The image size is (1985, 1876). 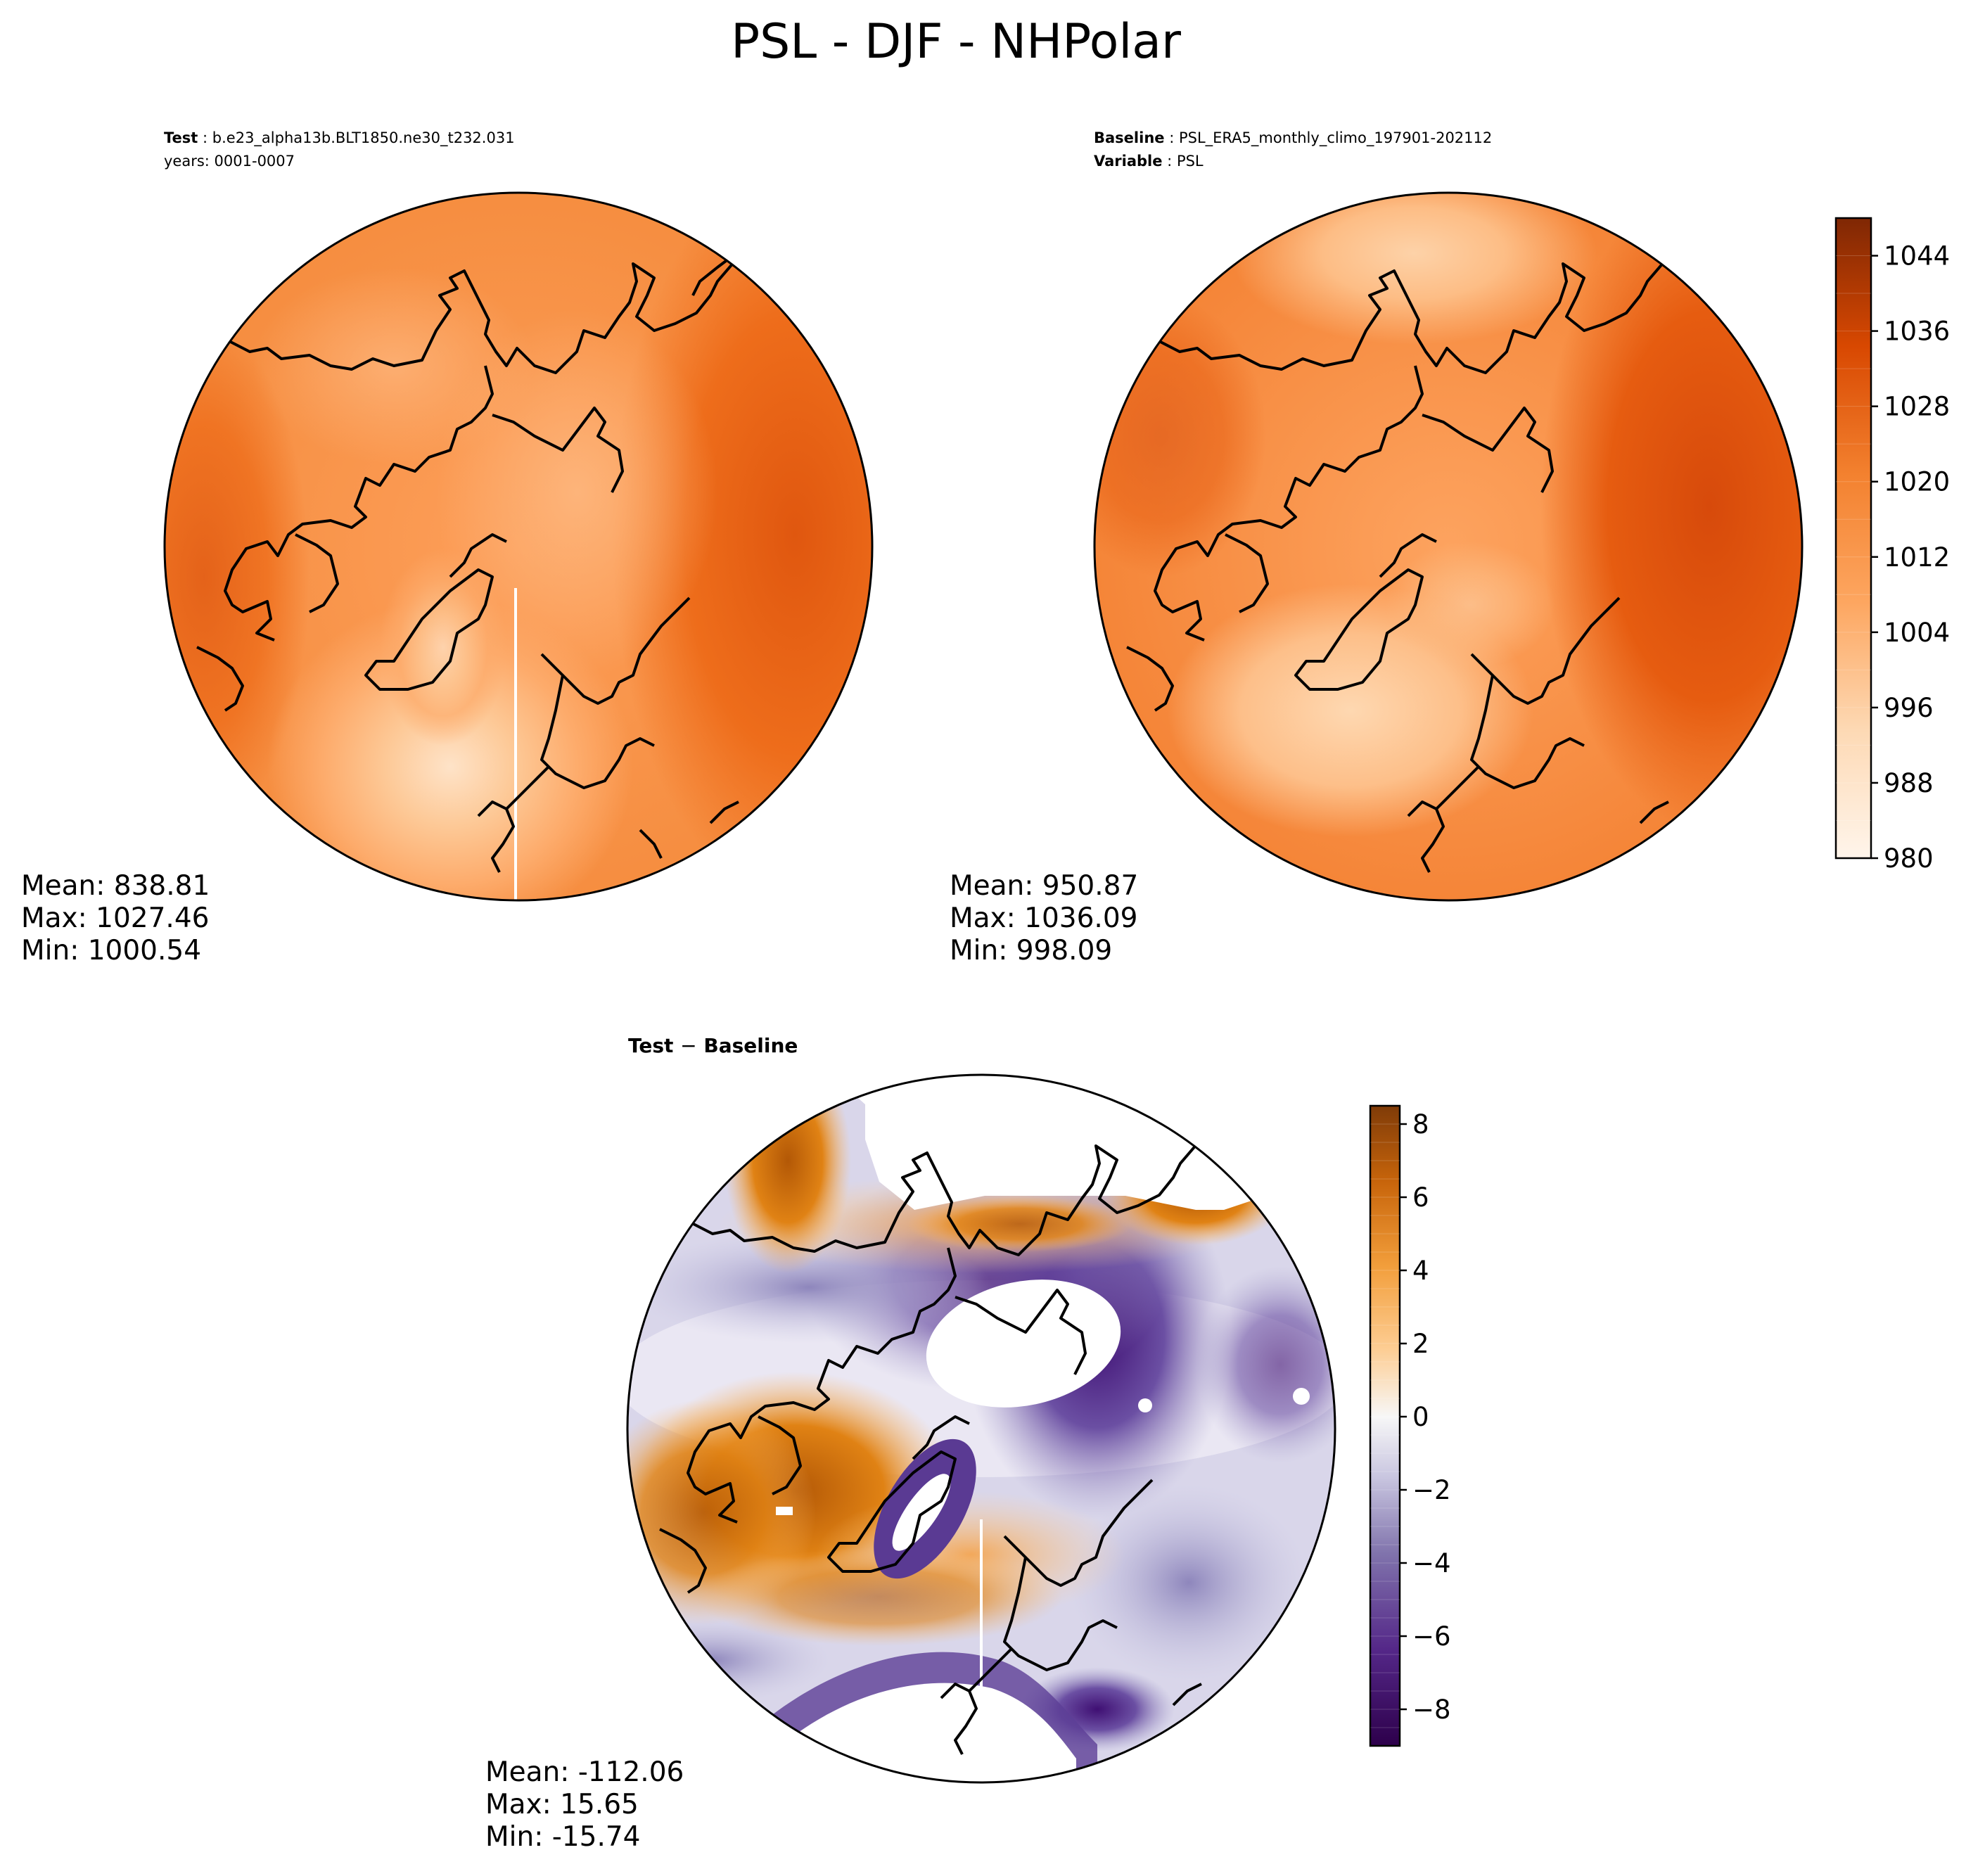 I want to click on psl-colorbar-tick-label: 996, so click(x=1909, y=708).